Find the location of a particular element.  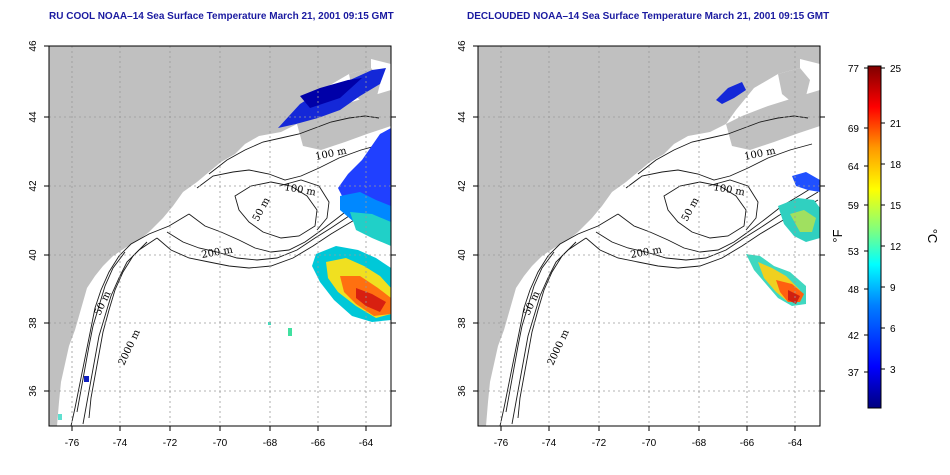

left-y-tick-label: 36 is located at coordinates (33, 391).